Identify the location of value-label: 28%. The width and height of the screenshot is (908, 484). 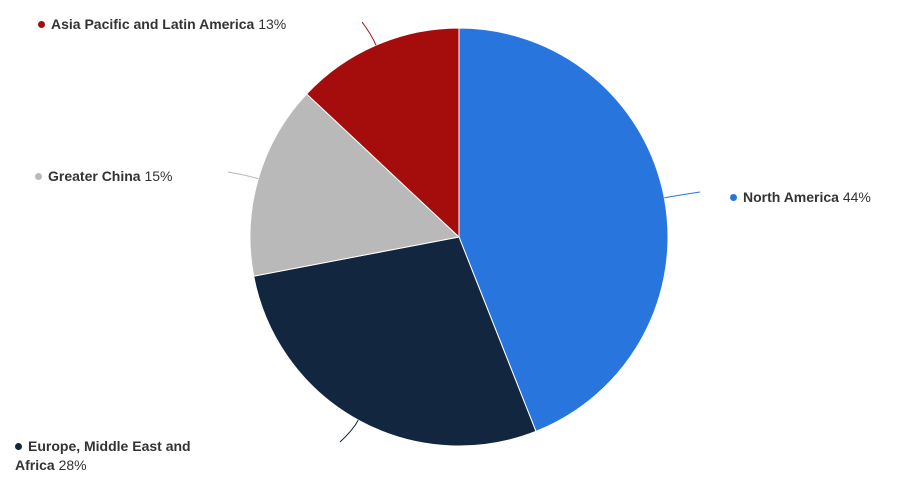
(72, 465).